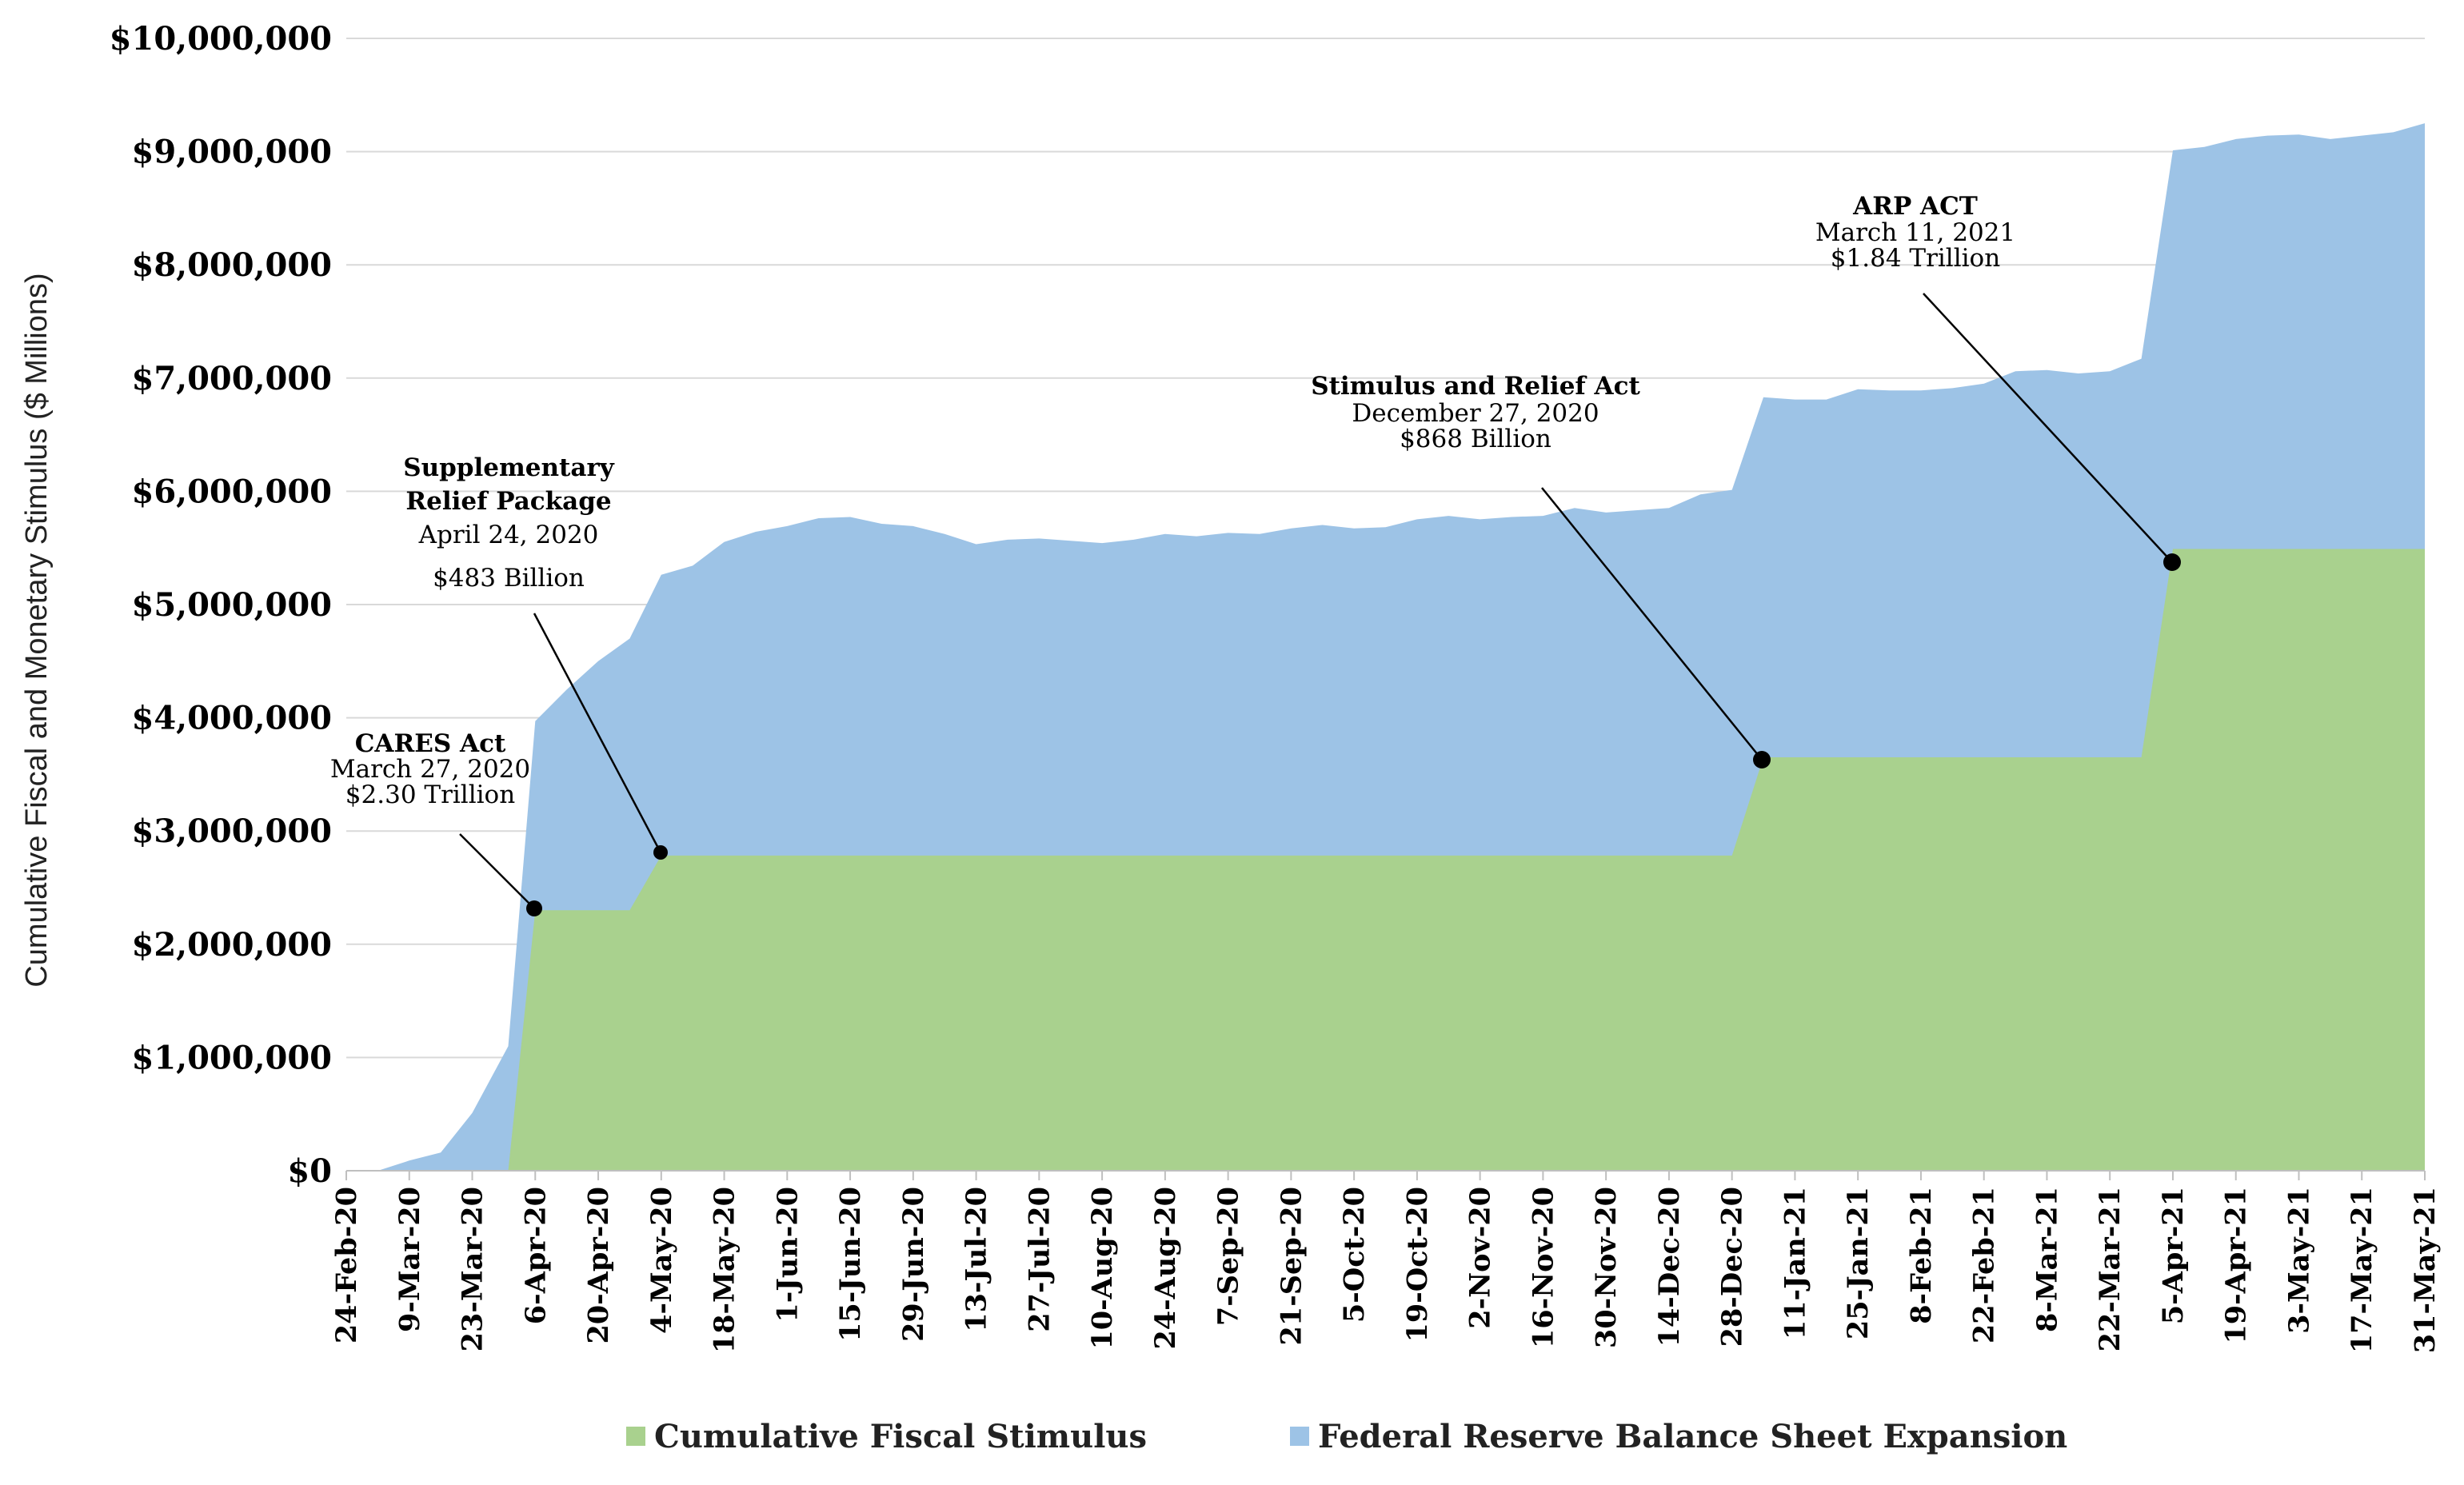 This screenshot has height=1485, width=2464. I want to click on x-tick-label: 27-Jul-20, so click(1039, 1259).